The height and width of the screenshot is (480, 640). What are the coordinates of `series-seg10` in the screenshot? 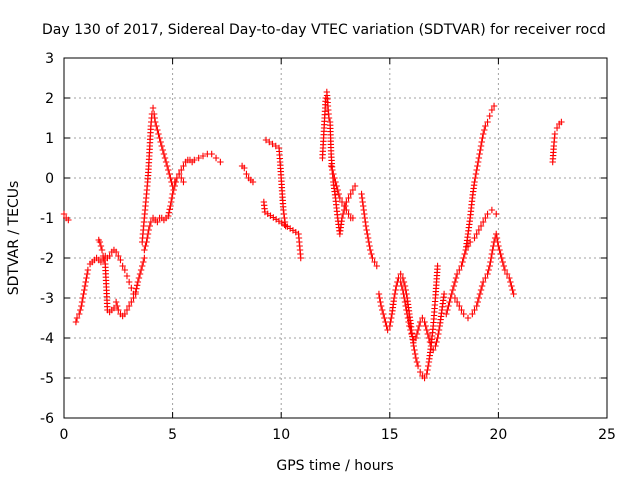 It's located at (342, 192).